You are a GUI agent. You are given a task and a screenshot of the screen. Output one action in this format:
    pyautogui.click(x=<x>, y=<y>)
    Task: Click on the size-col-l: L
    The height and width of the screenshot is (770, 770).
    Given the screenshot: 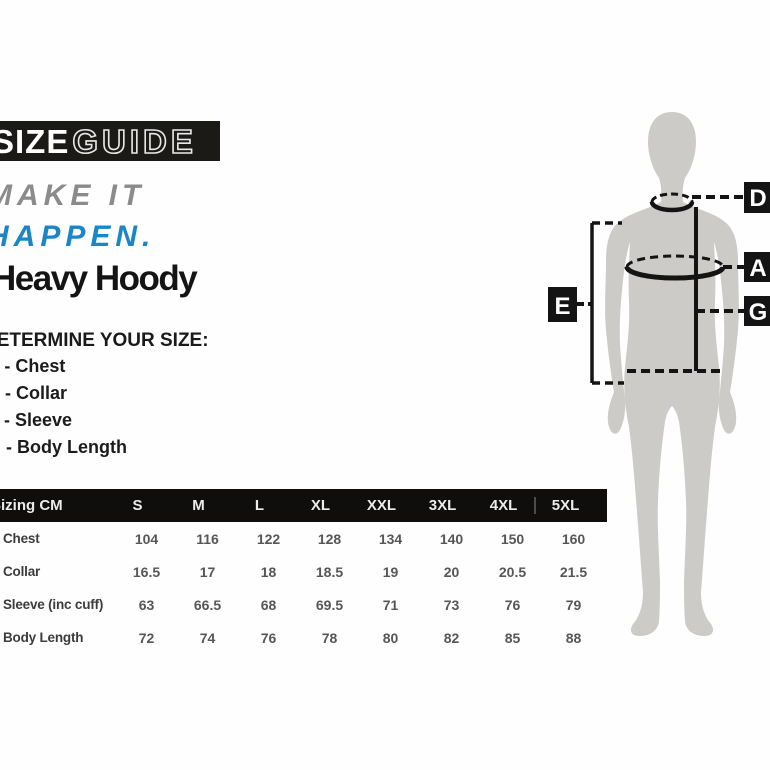 What is the action you would take?
    pyautogui.click(x=259, y=505)
    